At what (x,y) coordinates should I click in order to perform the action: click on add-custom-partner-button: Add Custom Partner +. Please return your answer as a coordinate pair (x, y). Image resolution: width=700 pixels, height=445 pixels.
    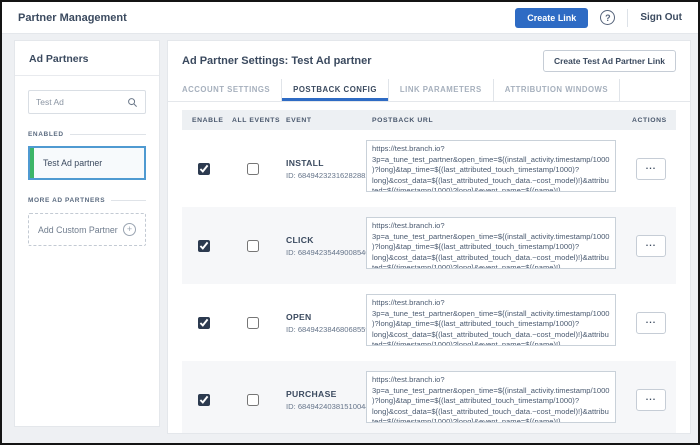
    Looking at the image, I should click on (87, 229).